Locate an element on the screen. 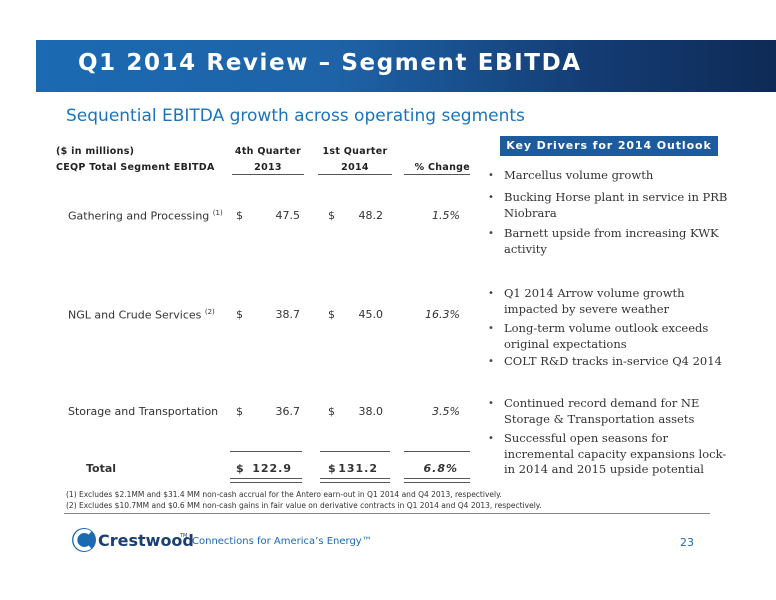 This screenshot has width=776, height=600. change-value: 1.5% is located at coordinates (446, 215).